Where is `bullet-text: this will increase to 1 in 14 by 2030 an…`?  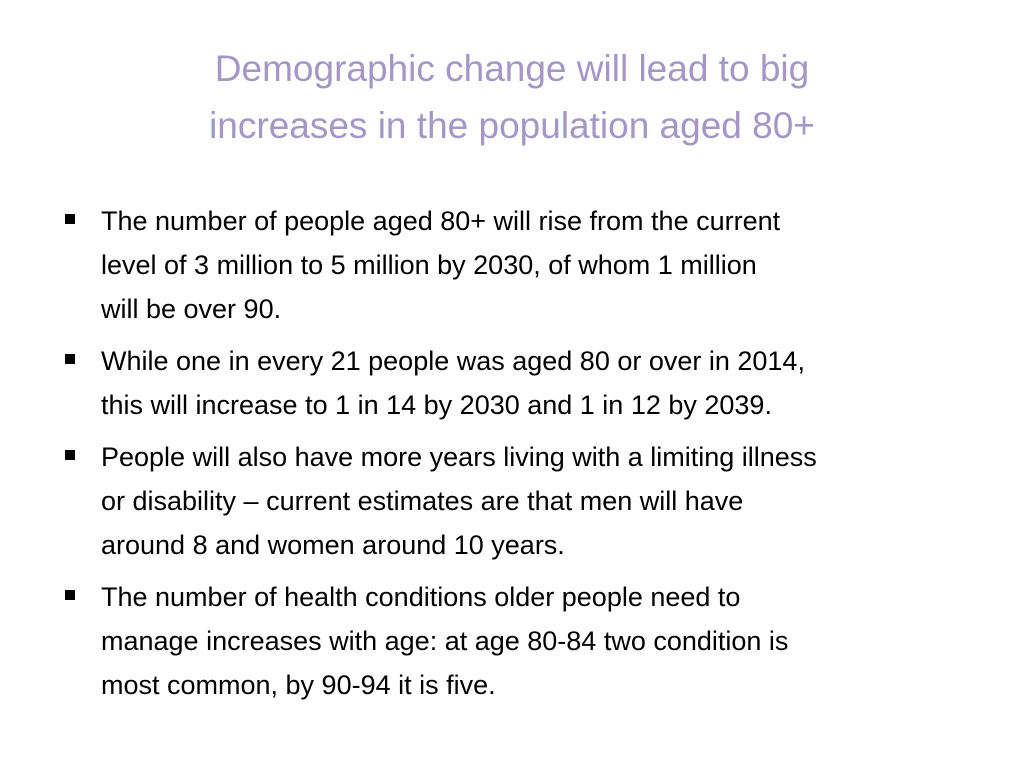
bullet-text: this will increase to 1 in 14 by 2030 an… is located at coordinates (436, 405).